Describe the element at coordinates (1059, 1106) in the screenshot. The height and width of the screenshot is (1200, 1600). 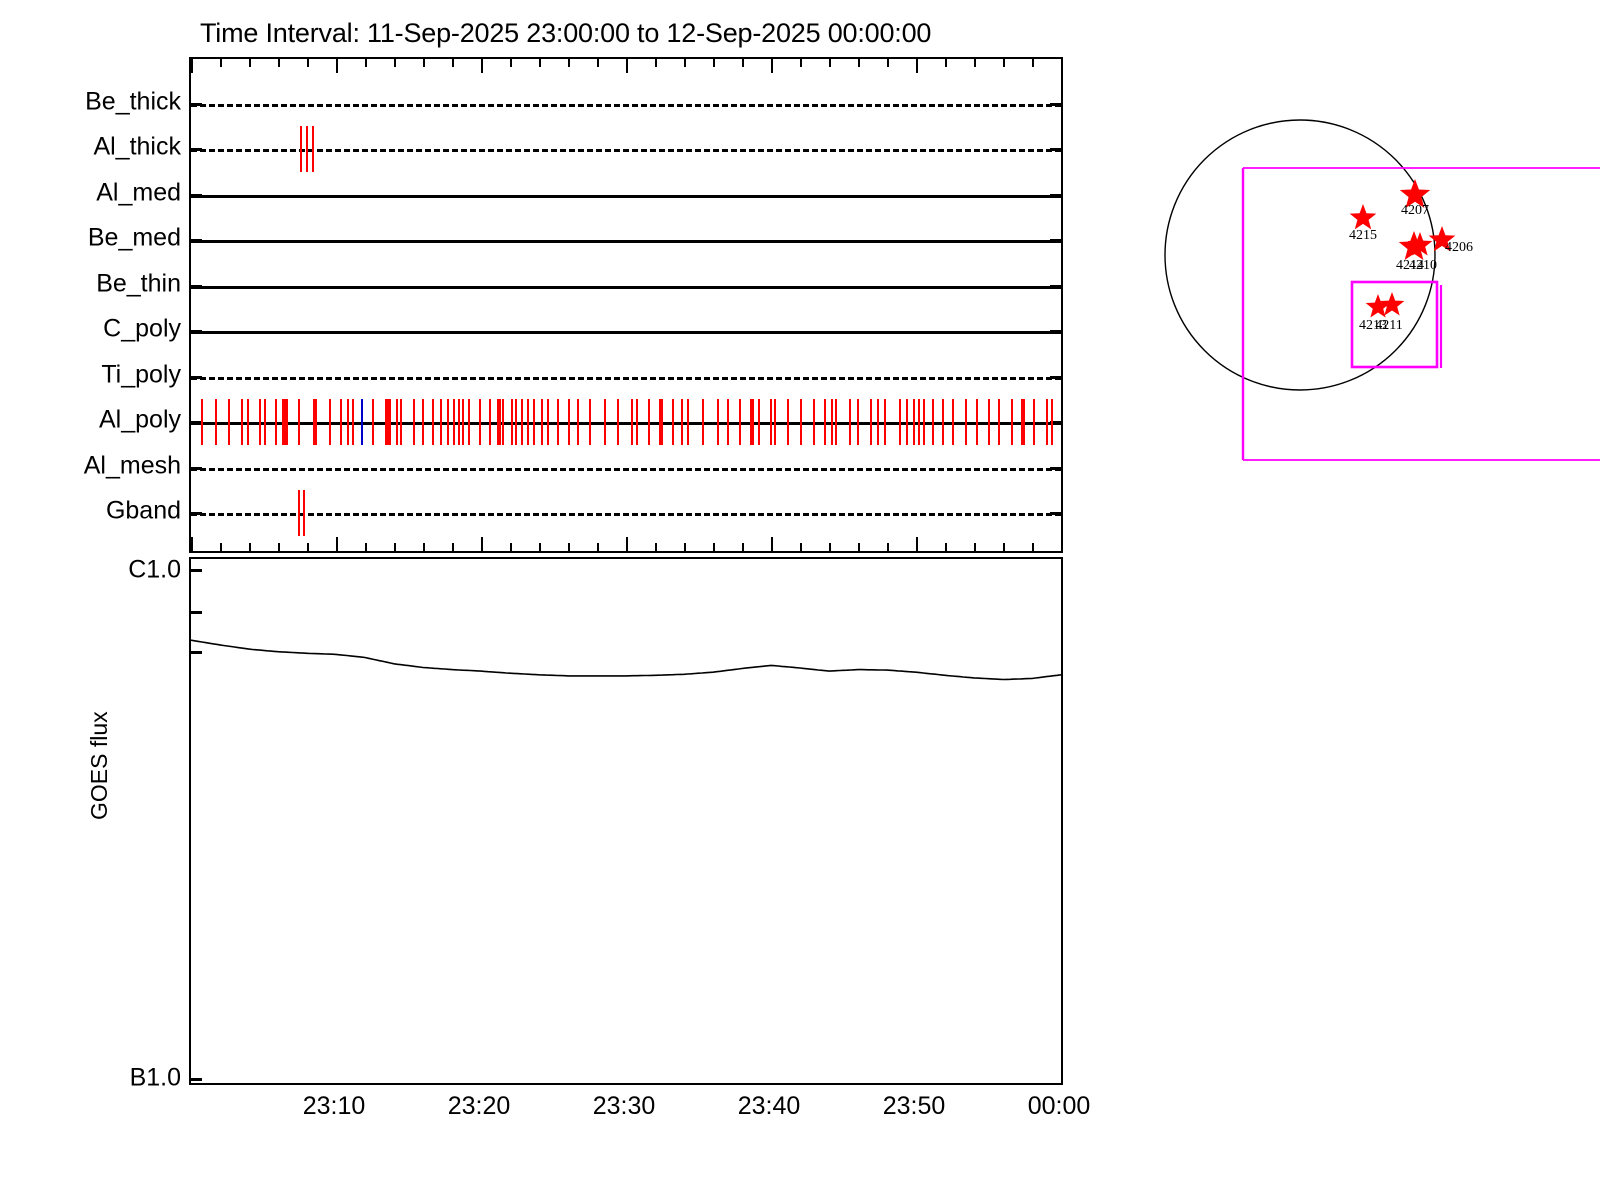
I see `time-tick-label: 00:00` at that location.